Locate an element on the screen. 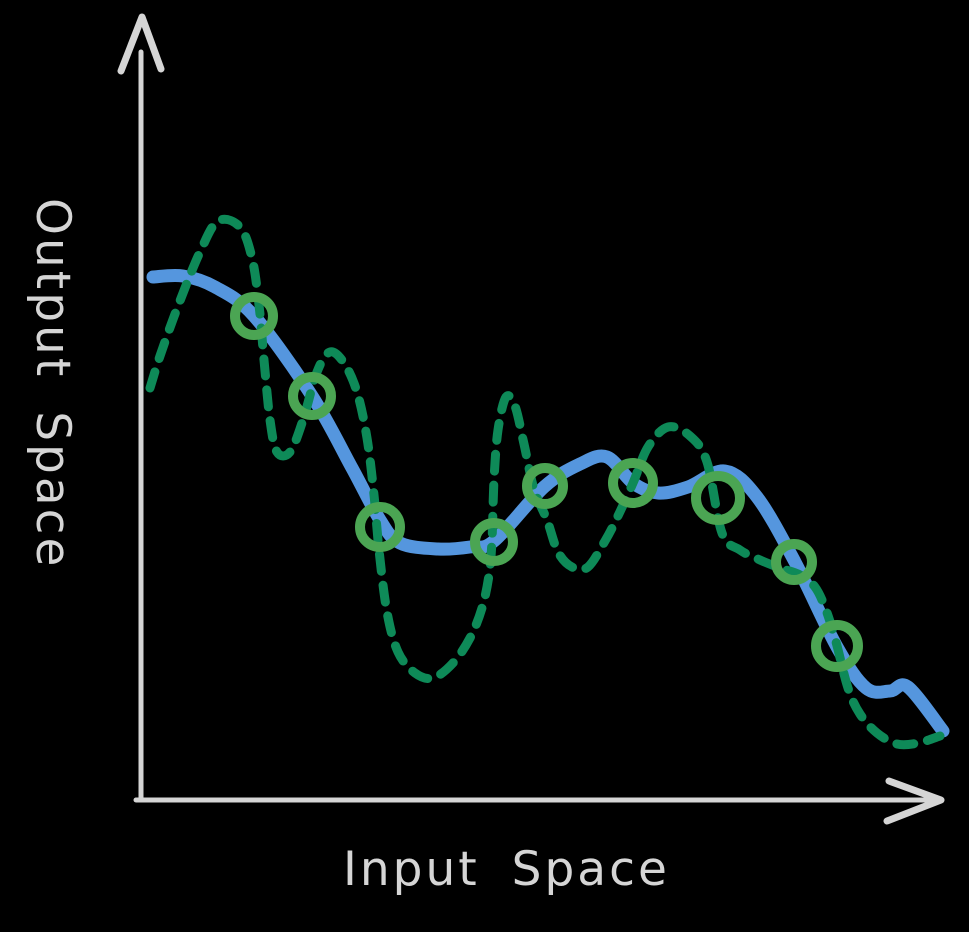 The height and width of the screenshot is (932, 969). x-axis-label: Input Space is located at coordinates (506, 869).